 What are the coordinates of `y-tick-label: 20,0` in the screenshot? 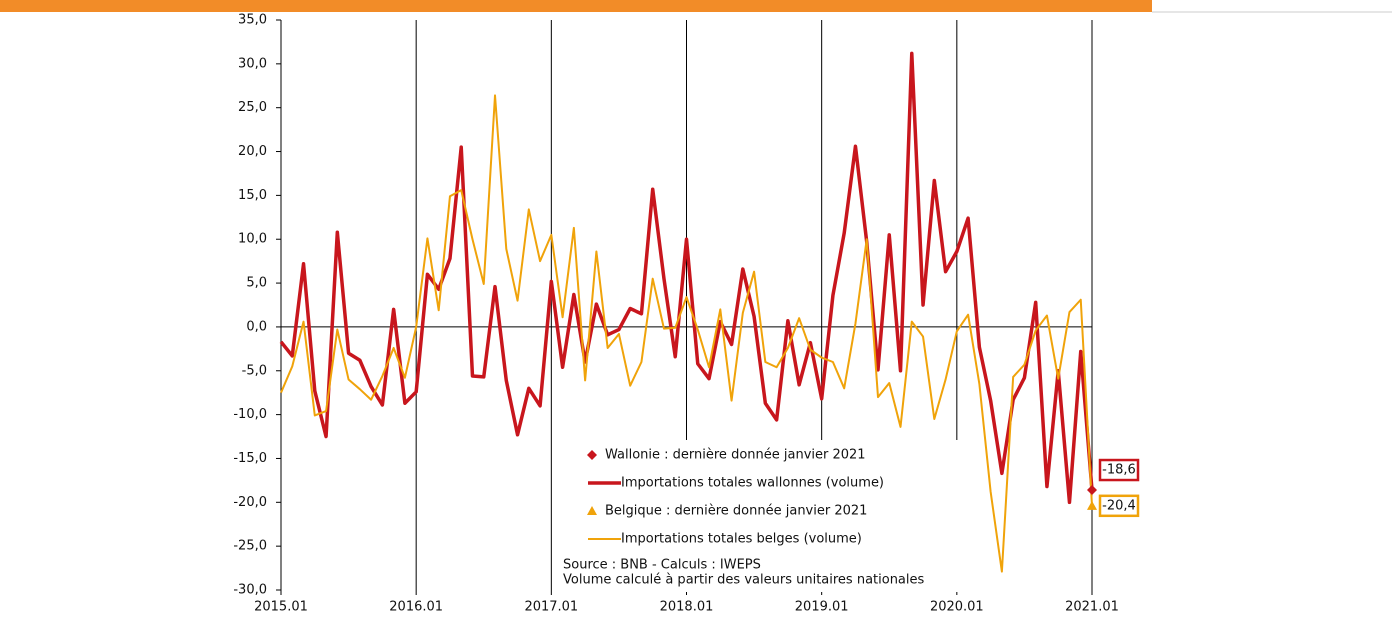 It's located at (252, 151).